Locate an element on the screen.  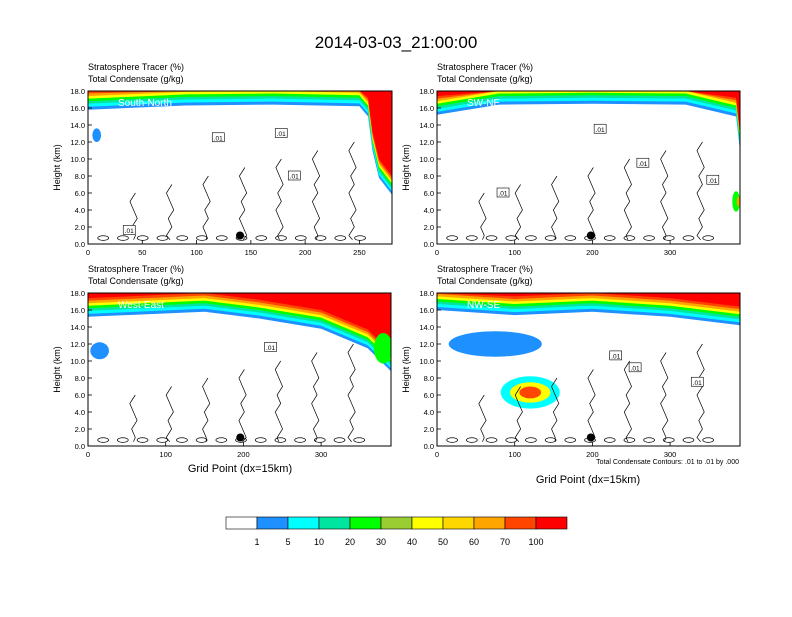
colorbar-label: 1 is located at coordinates (256, 542).